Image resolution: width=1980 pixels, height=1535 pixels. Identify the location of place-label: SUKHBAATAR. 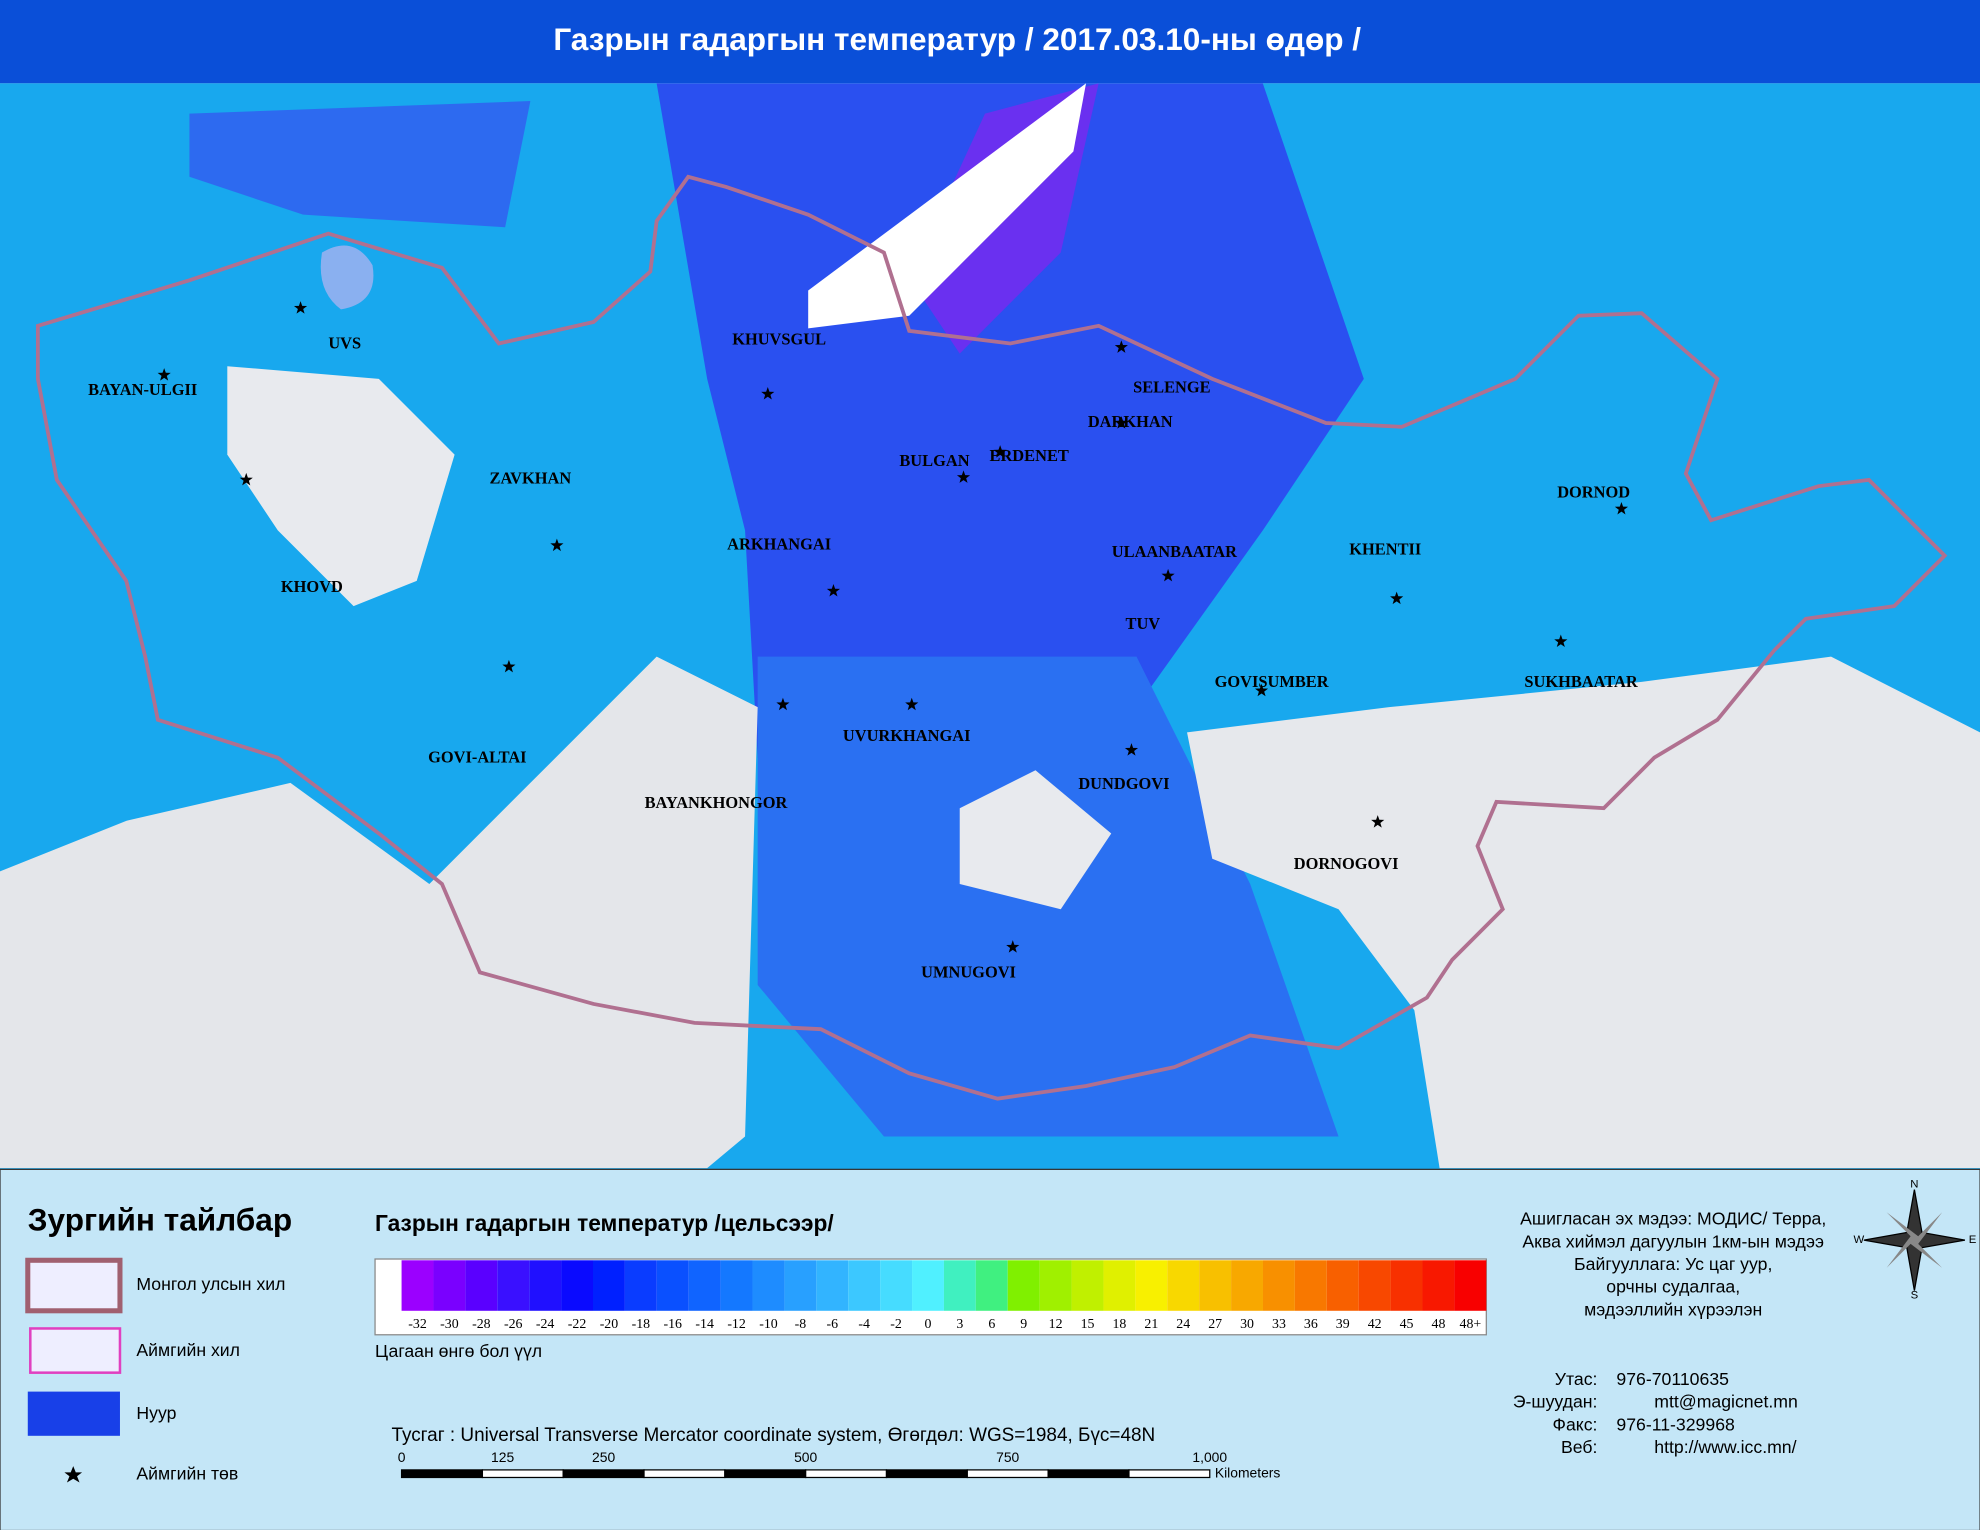
(1580, 681).